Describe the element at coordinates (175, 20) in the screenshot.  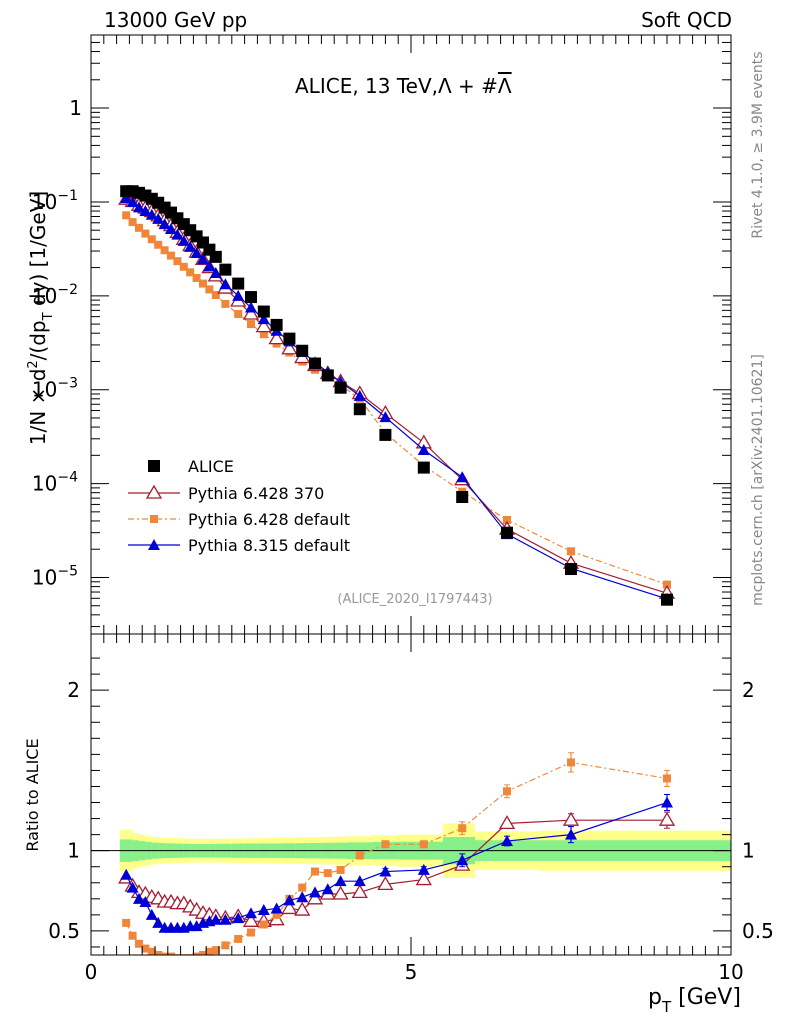
I see `header-left: 13000 GeV pp` at that location.